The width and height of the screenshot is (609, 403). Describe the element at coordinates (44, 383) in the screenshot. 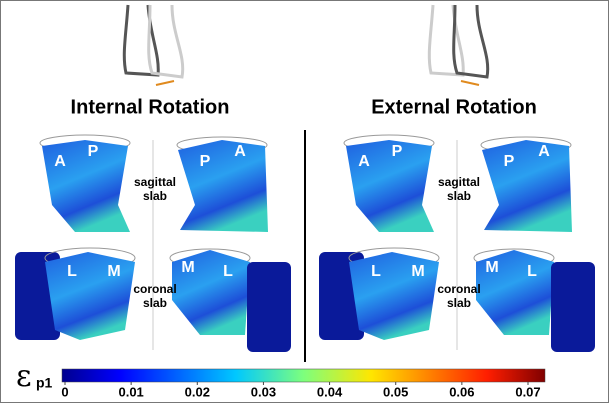

I see `colorbar-subscript: p1` at that location.